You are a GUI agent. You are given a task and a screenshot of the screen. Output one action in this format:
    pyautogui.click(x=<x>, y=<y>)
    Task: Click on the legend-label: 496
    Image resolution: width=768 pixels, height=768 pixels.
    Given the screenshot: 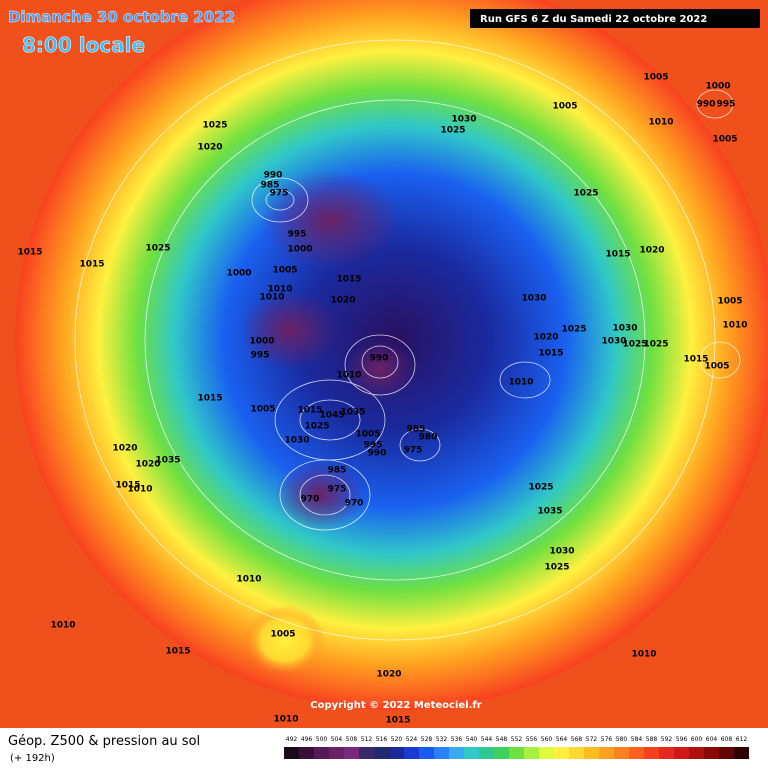 What is the action you would take?
    pyautogui.click(x=307, y=739)
    